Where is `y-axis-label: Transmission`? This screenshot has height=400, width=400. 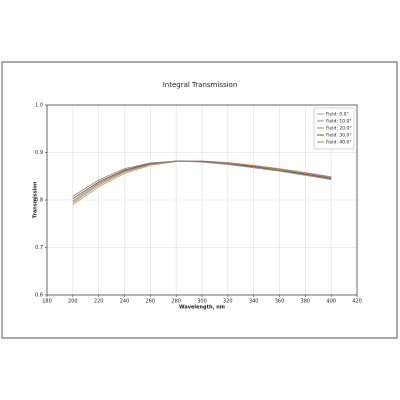 y-axis-label: Transmission is located at coordinates (36, 199).